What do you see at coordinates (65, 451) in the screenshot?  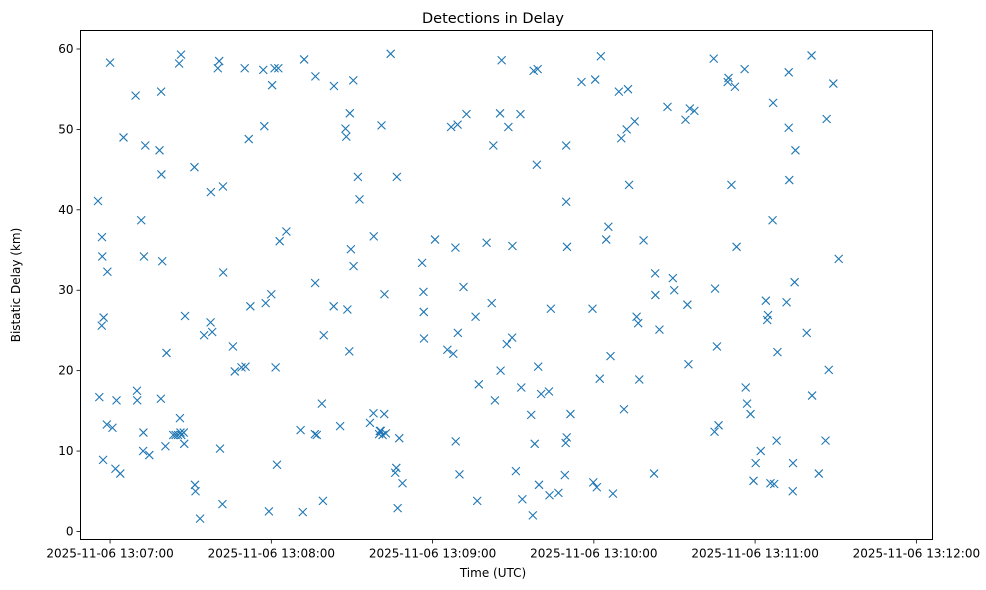 I see `y-tick-label: 10` at bounding box center [65, 451].